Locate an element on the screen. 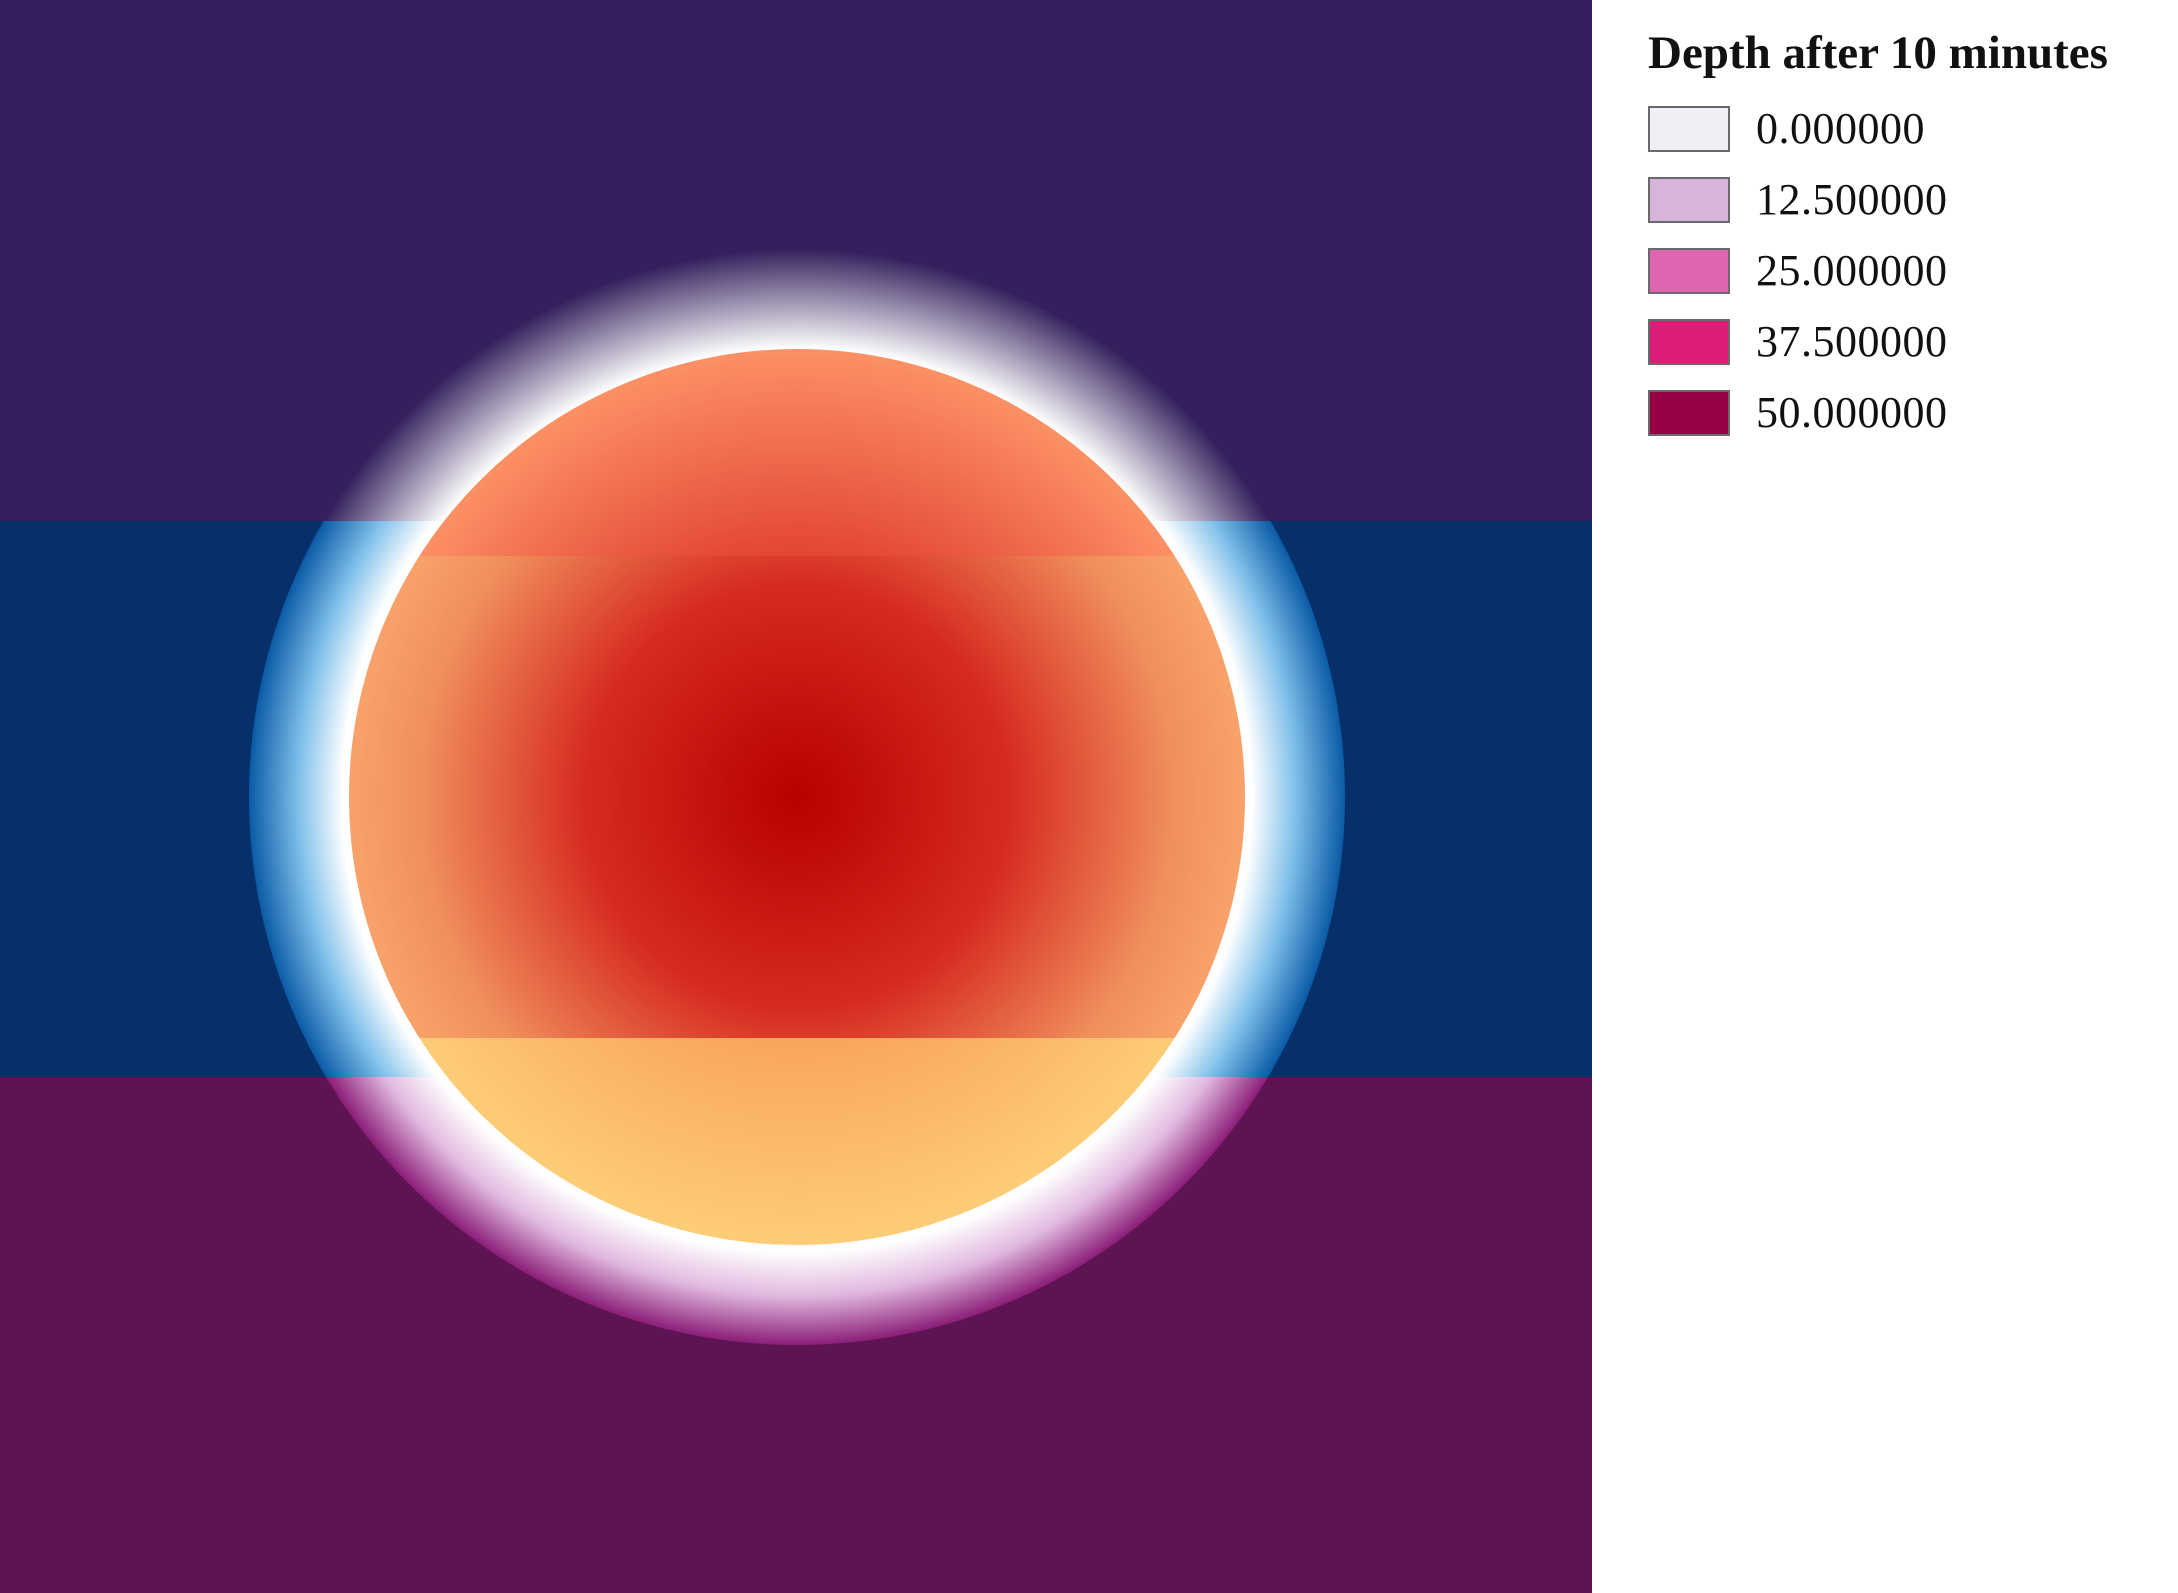  inner-circle-middle-section is located at coordinates (797, 797).